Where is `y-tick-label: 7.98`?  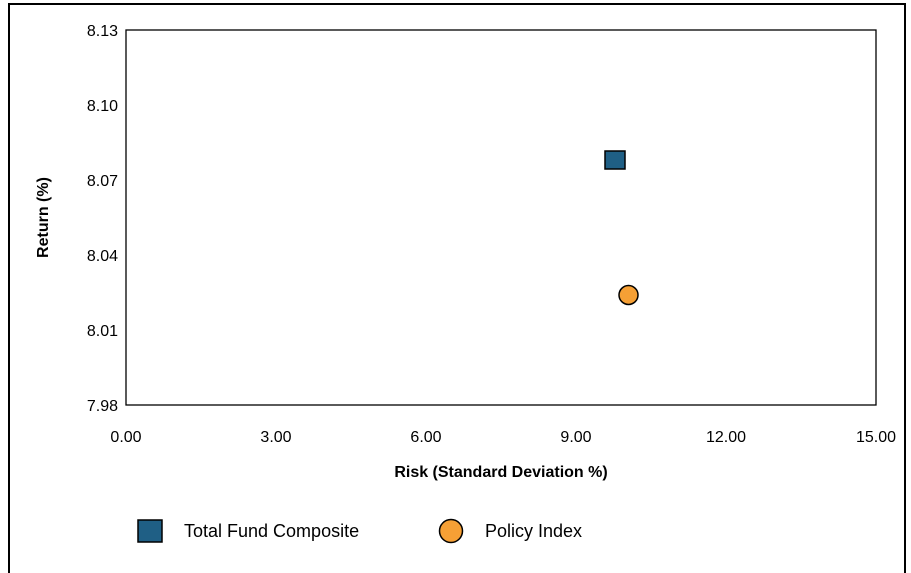
y-tick-label: 7.98 is located at coordinates (102, 406).